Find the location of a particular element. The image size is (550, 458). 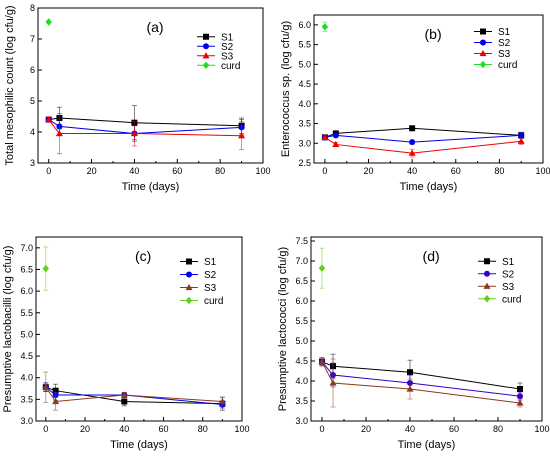

y-tick-label: 2.5 is located at coordinates (304, 163).